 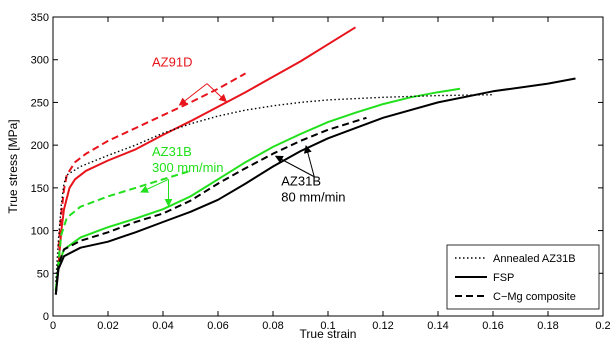 I want to click on y-tick-label: 300, so click(x=40, y=61).